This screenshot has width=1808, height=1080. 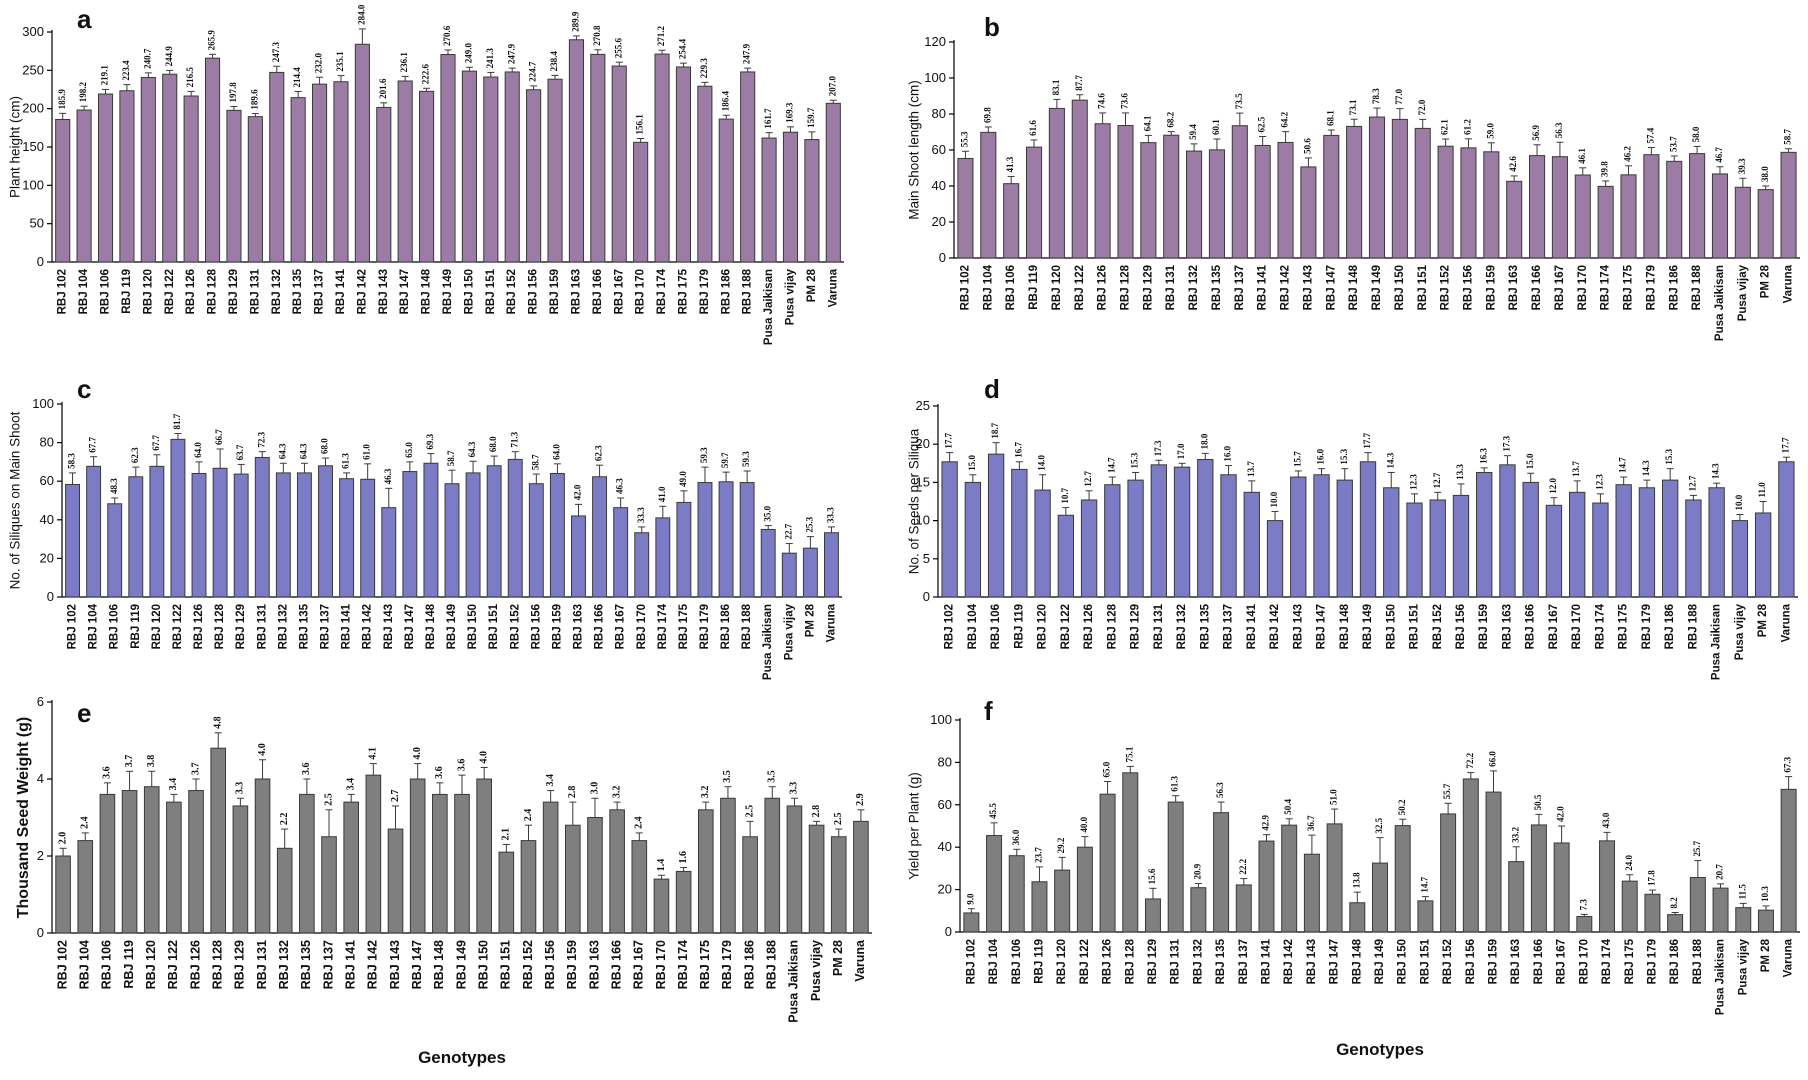 I want to click on x-tick-label: RBJ 106, so click(x=115, y=626).